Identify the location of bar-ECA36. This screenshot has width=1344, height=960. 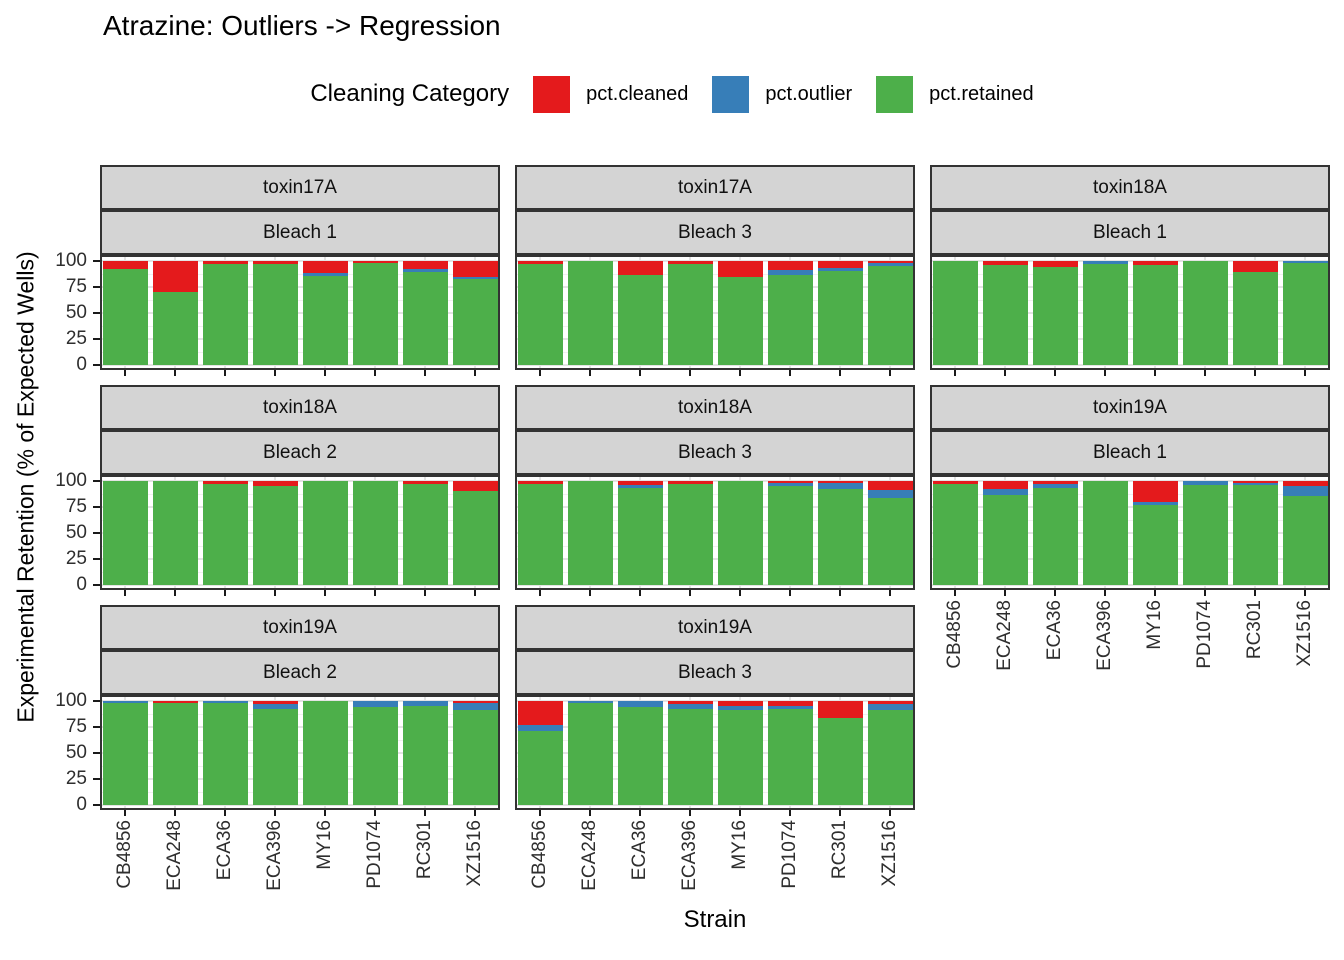
(1055, 533).